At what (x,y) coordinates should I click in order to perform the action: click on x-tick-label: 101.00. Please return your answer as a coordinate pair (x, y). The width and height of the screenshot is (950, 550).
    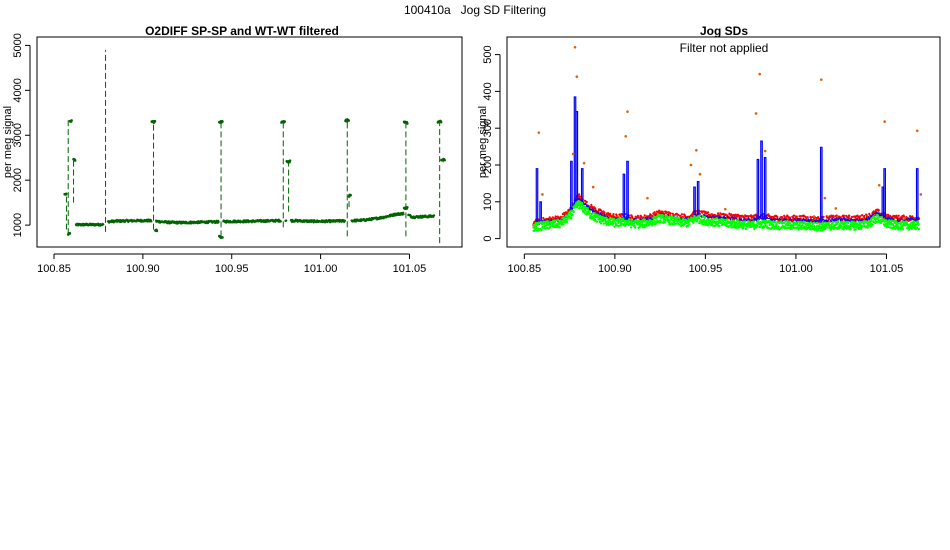
    Looking at the image, I should click on (321, 269).